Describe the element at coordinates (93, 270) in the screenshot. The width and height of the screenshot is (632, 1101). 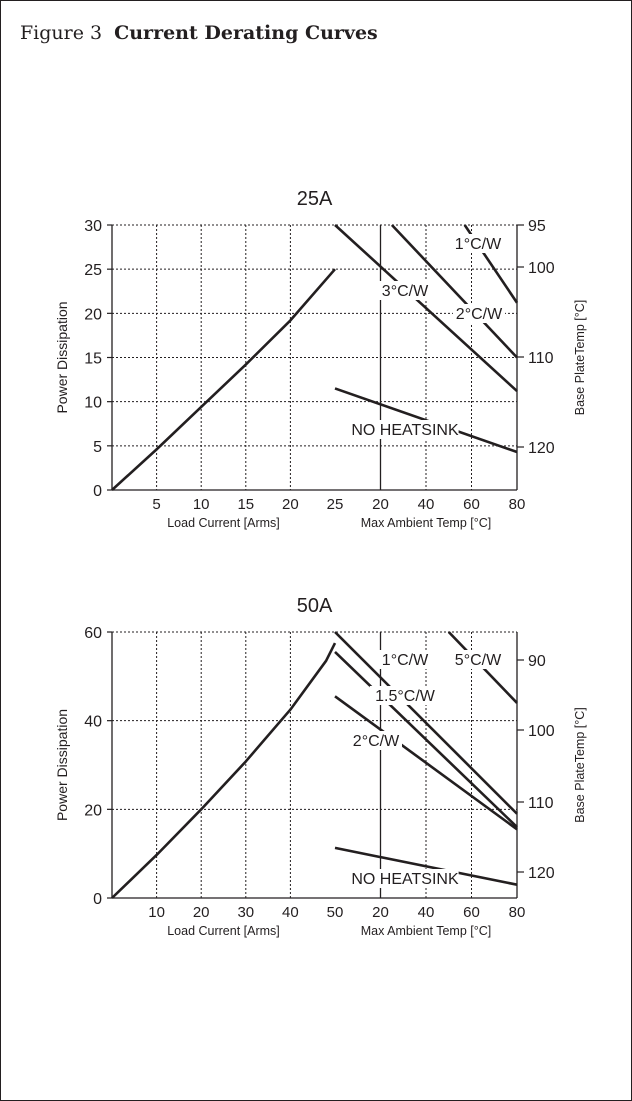
I see `y-tick-label: 25` at that location.